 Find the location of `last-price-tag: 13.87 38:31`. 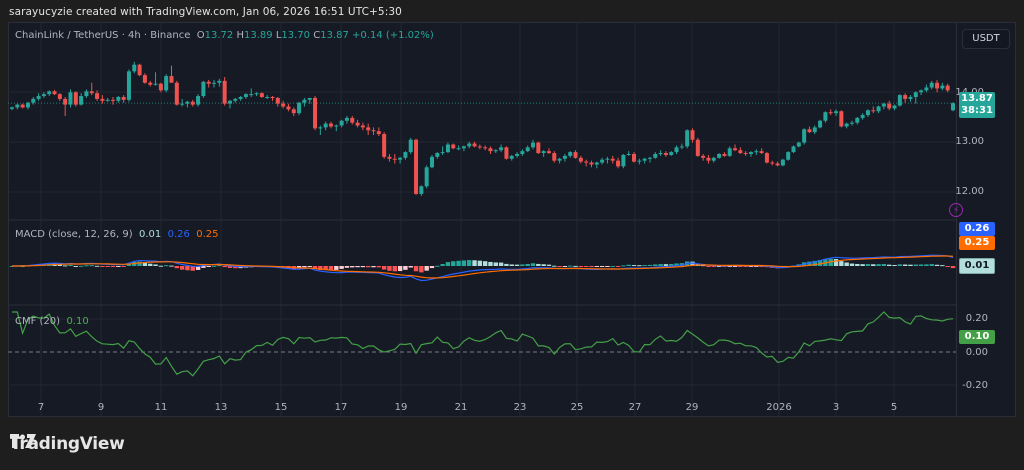

last-price-tag: 13.87 38:31 is located at coordinates (977, 105).